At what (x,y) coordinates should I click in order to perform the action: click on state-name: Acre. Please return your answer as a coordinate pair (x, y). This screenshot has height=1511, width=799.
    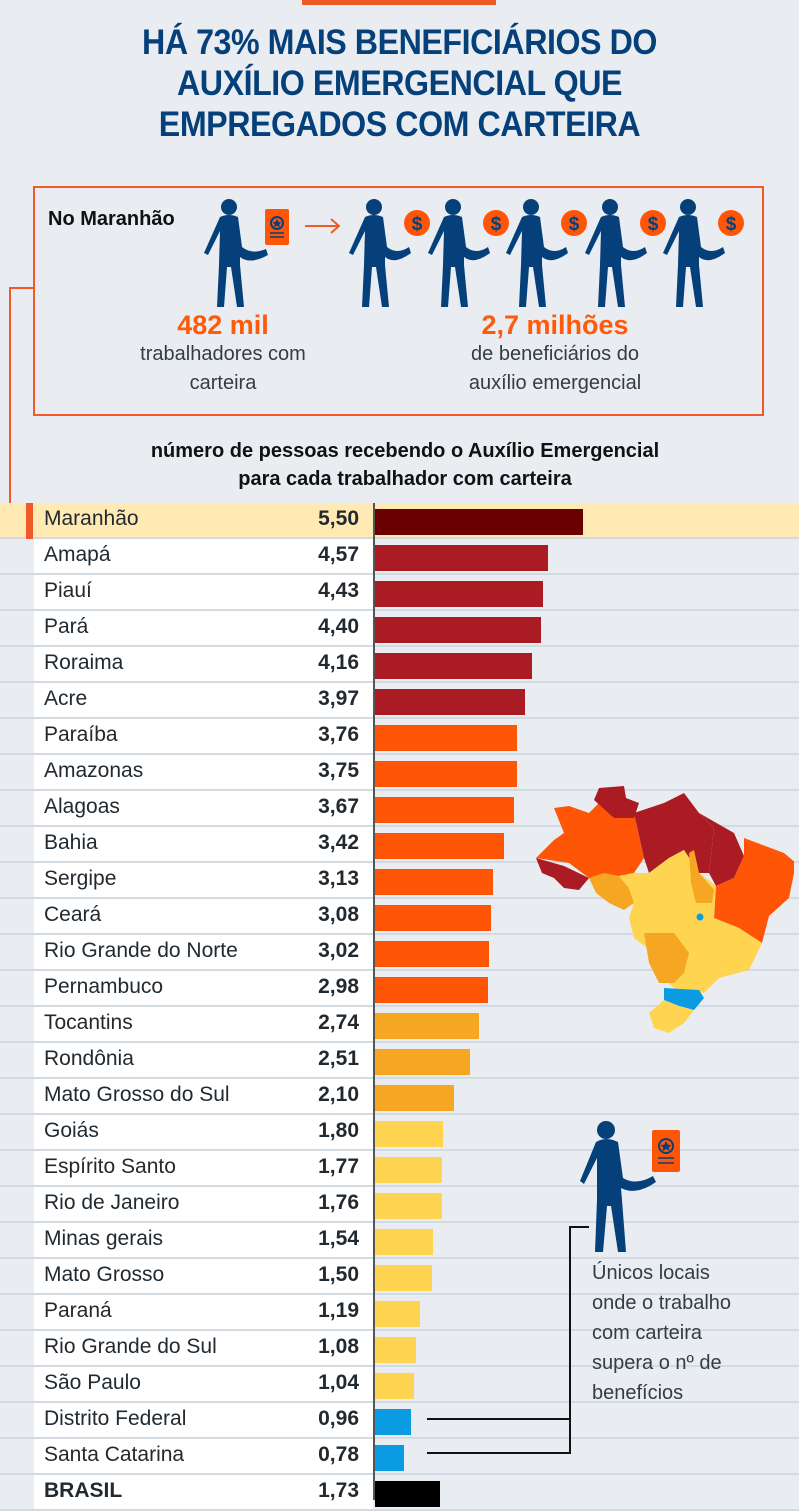
    Looking at the image, I should click on (66, 698).